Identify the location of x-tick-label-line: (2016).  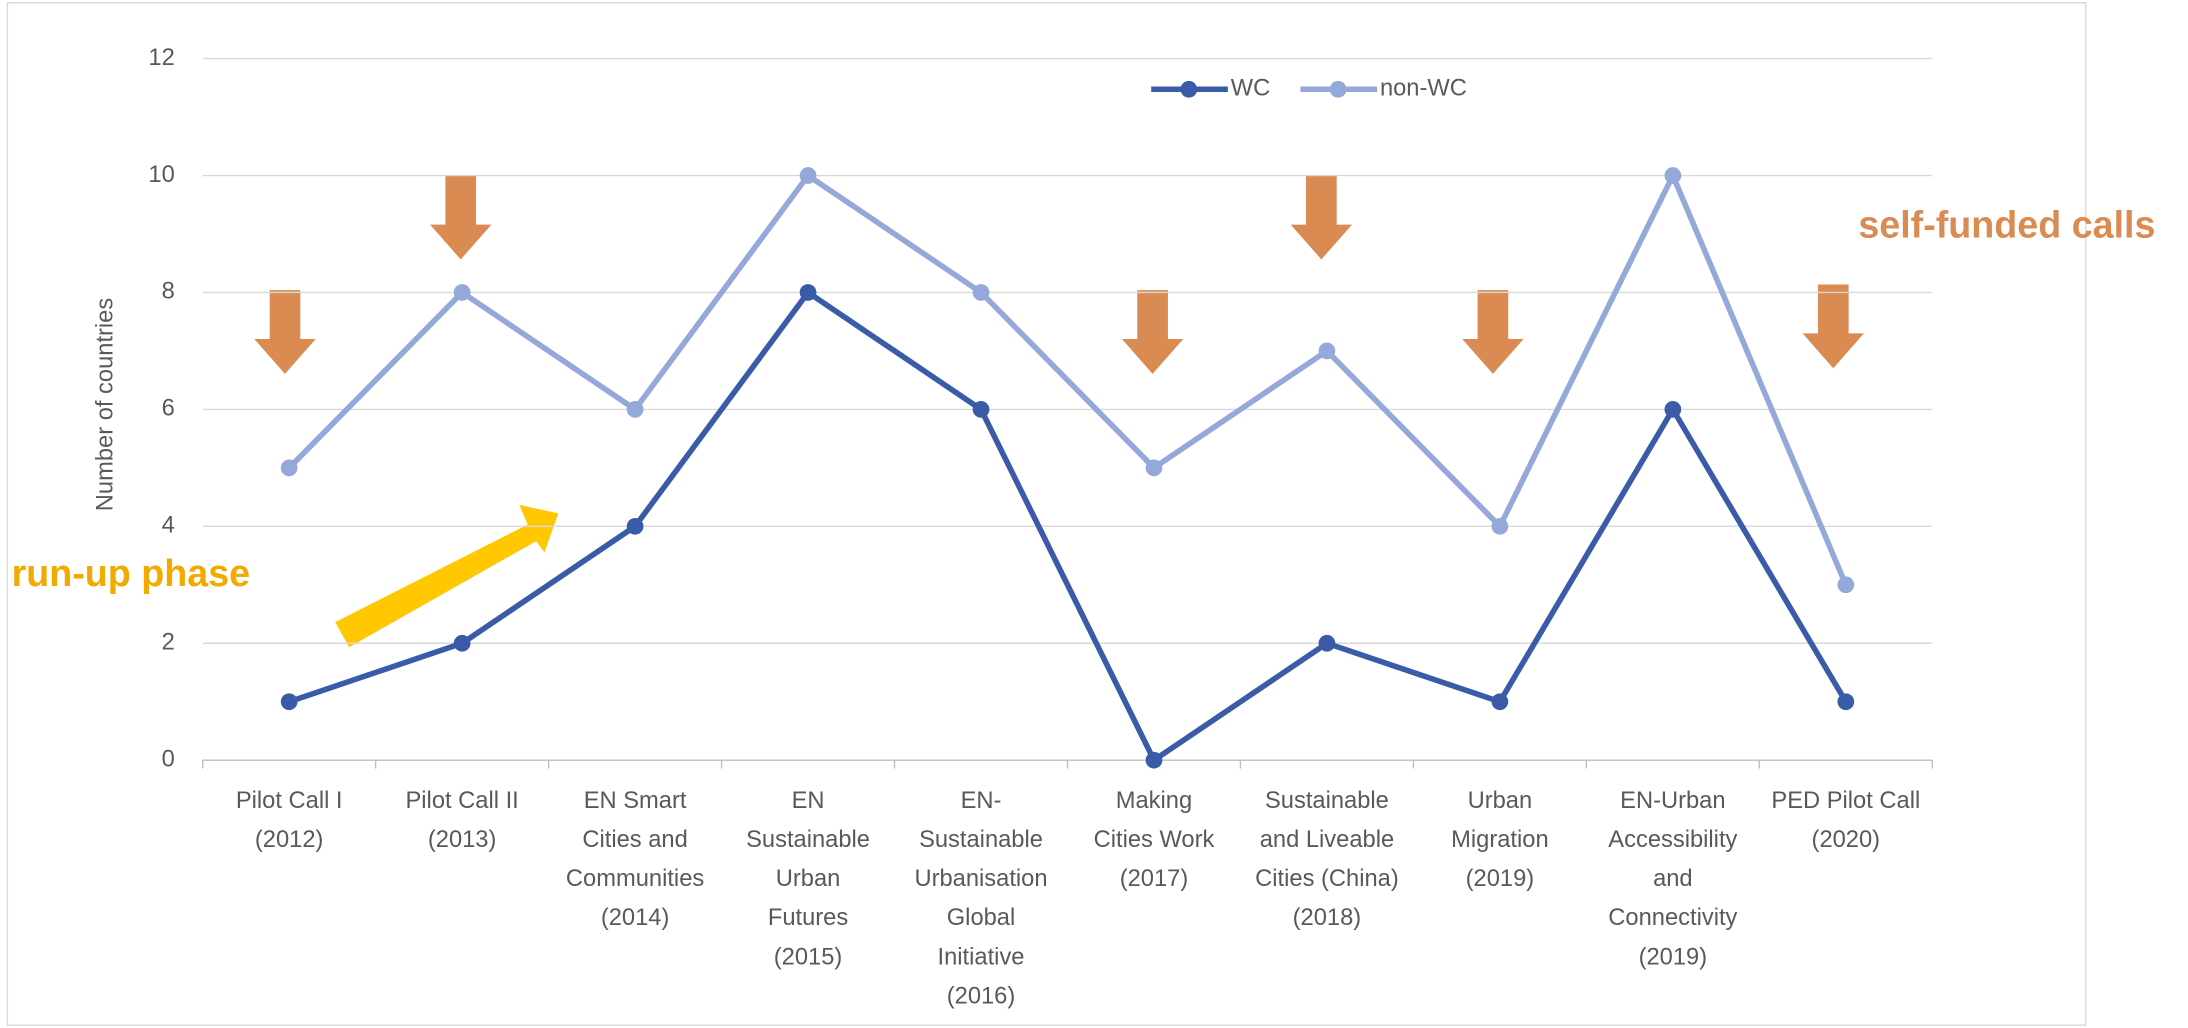
(981, 997).